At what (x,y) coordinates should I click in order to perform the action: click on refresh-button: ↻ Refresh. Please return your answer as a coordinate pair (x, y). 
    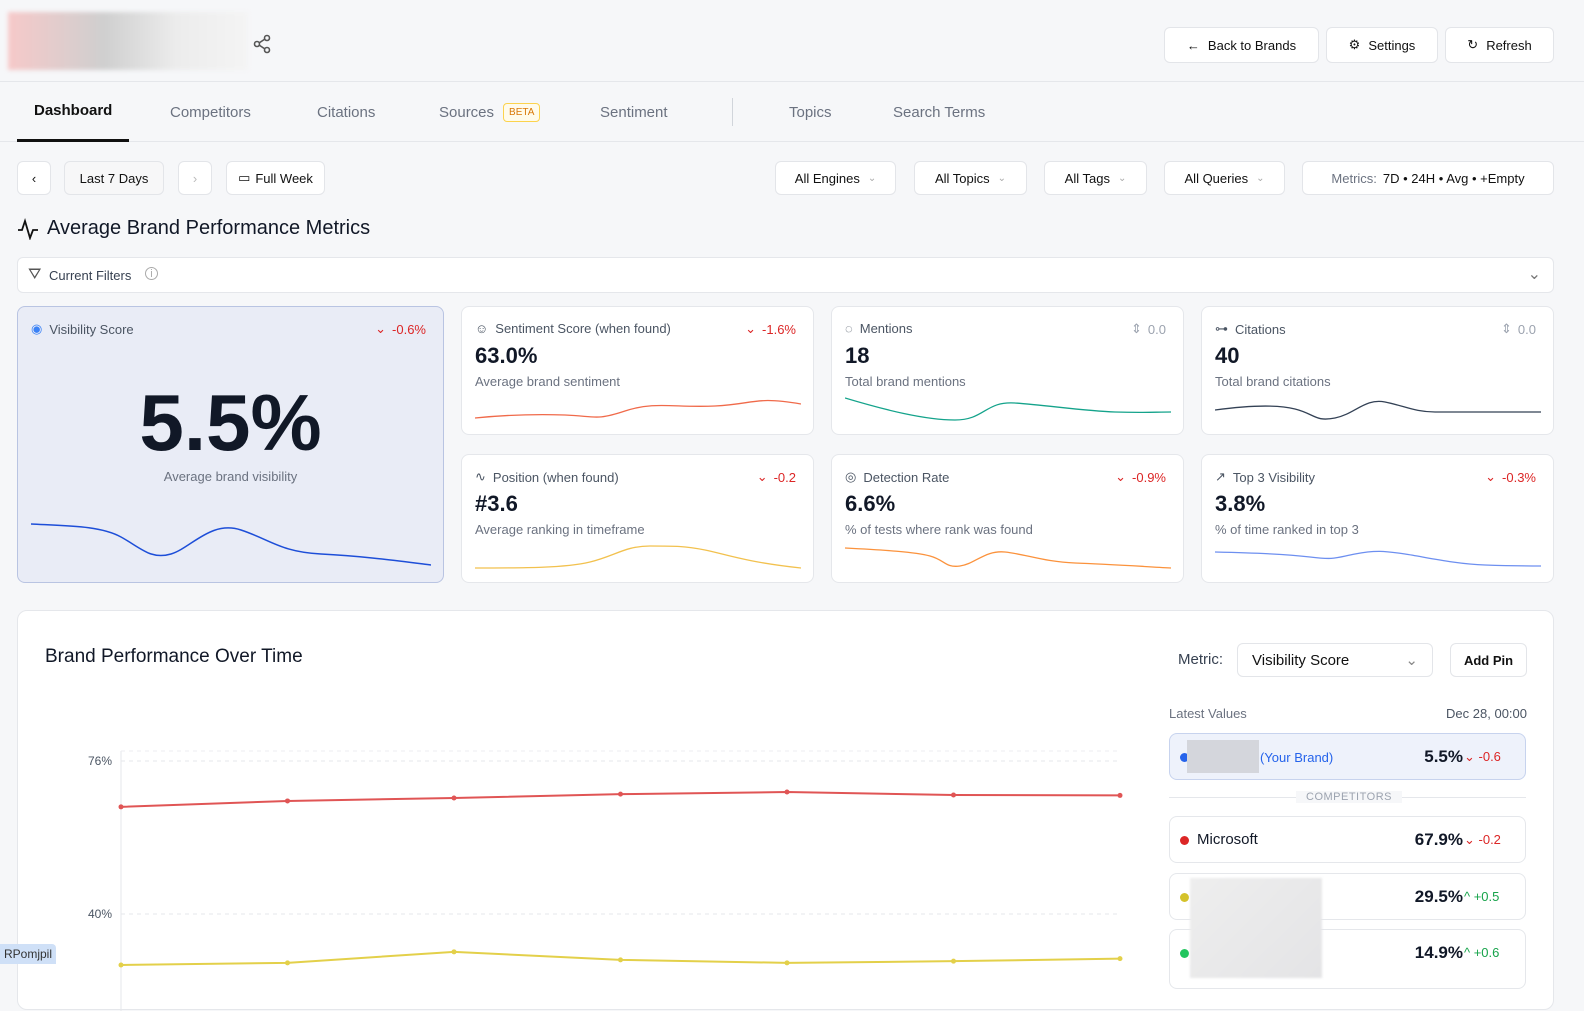
    Looking at the image, I should click on (1499, 45).